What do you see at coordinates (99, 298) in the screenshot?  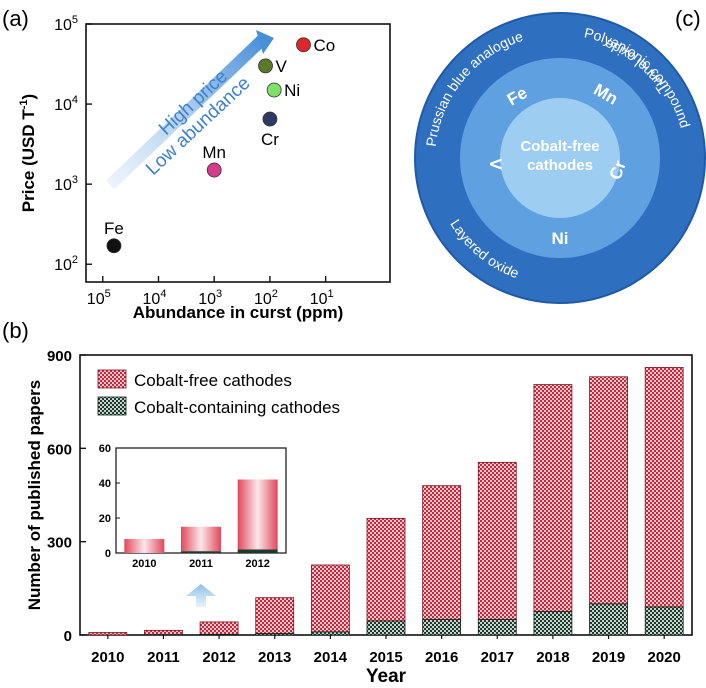 I see `x-tick-label-a: 10⁵` at bounding box center [99, 298].